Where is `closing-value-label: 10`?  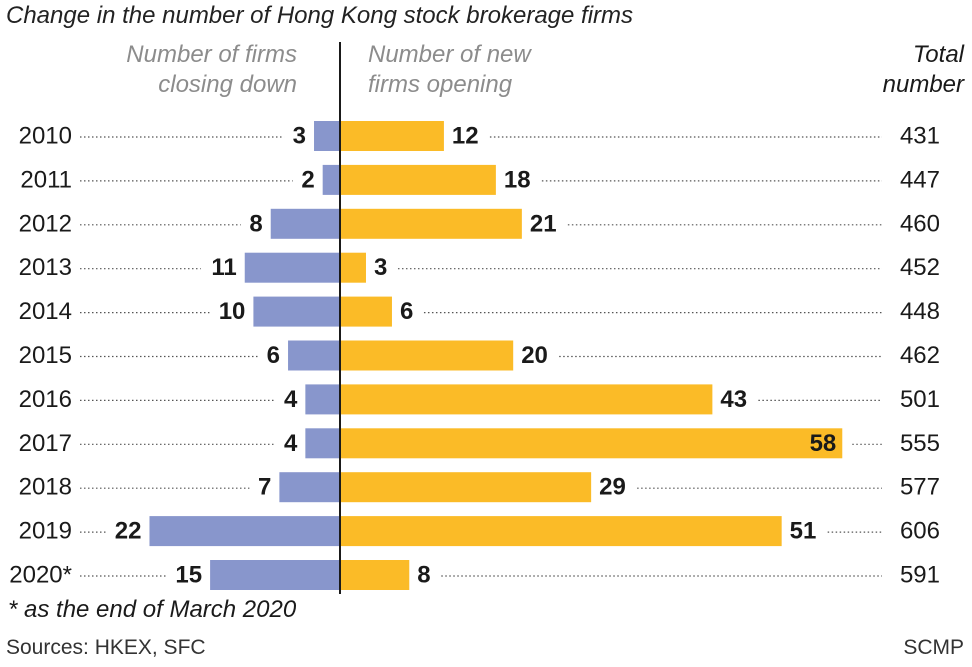
closing-value-label: 10 is located at coordinates (232, 311).